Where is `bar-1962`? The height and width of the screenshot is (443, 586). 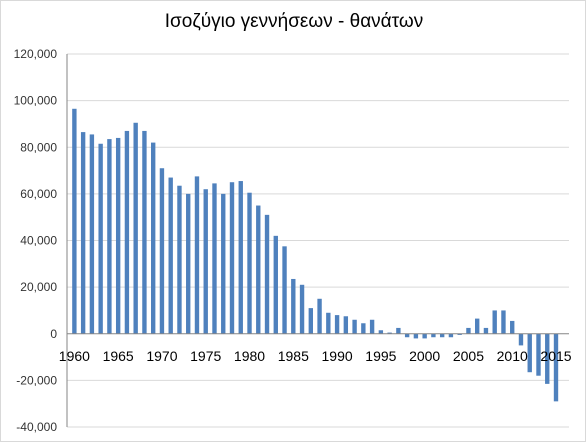 bar-1962 is located at coordinates (92, 234).